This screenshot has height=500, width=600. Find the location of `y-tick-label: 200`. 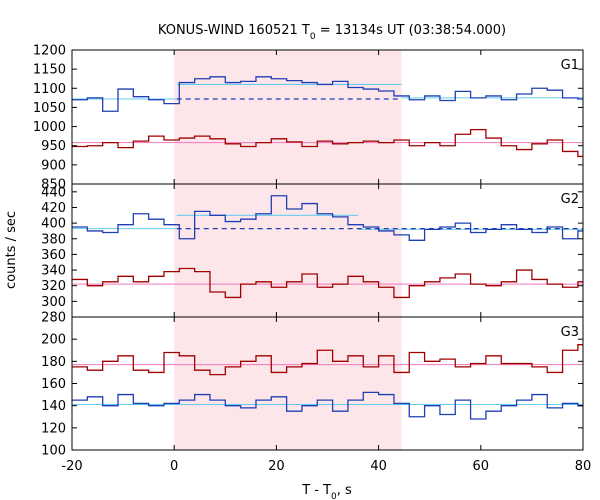

y-tick-label: 200 is located at coordinates (53, 340).